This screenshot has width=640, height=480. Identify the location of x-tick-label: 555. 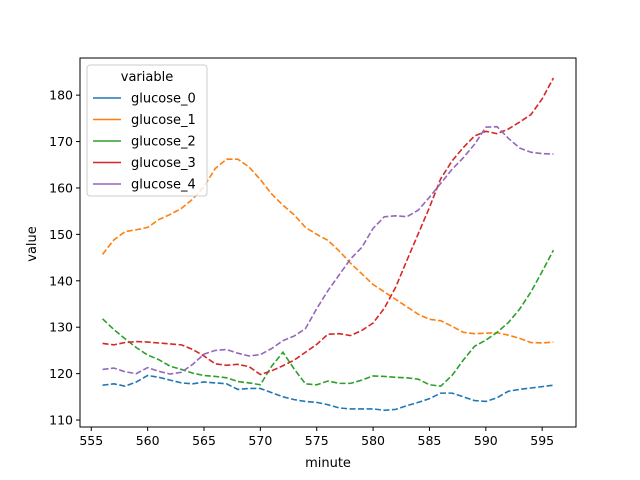
(91, 440).